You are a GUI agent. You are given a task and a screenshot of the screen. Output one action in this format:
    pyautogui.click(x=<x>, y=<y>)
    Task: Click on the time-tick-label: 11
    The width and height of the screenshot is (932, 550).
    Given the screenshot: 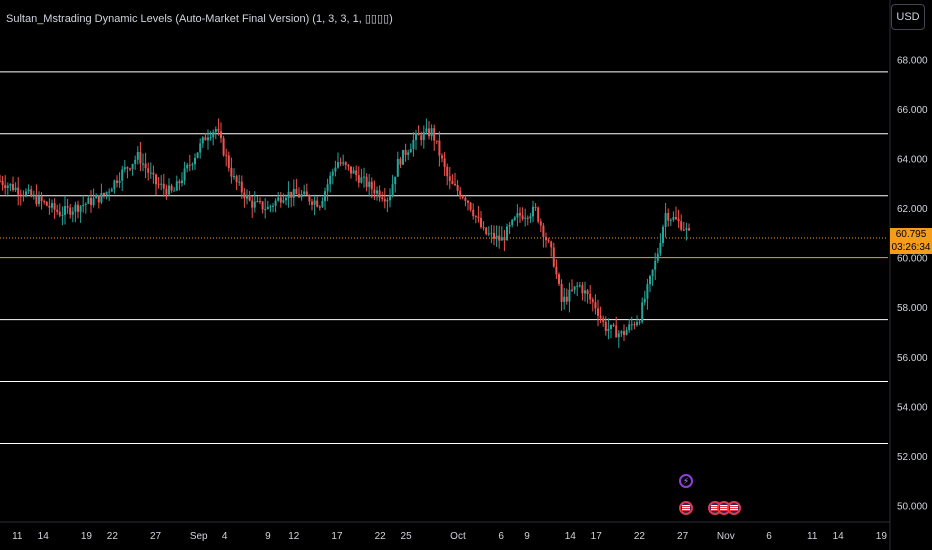 What is the action you would take?
    pyautogui.click(x=812, y=536)
    